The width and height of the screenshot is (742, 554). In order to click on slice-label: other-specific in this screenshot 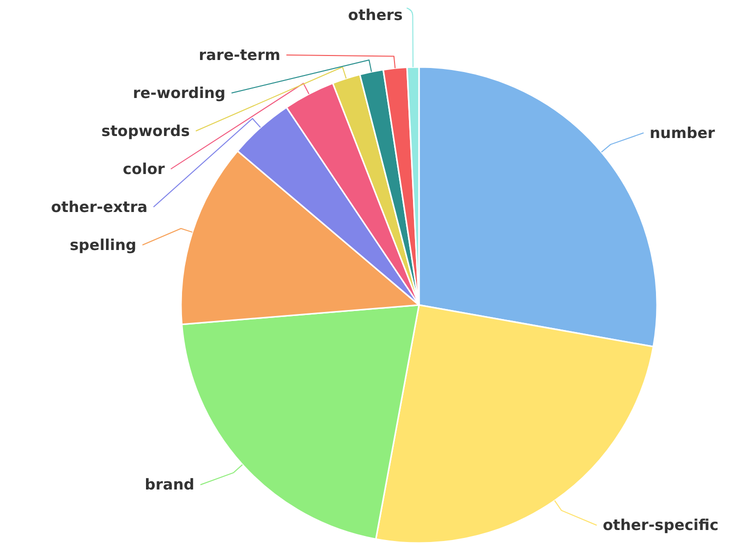, I will do `click(660, 525)`.